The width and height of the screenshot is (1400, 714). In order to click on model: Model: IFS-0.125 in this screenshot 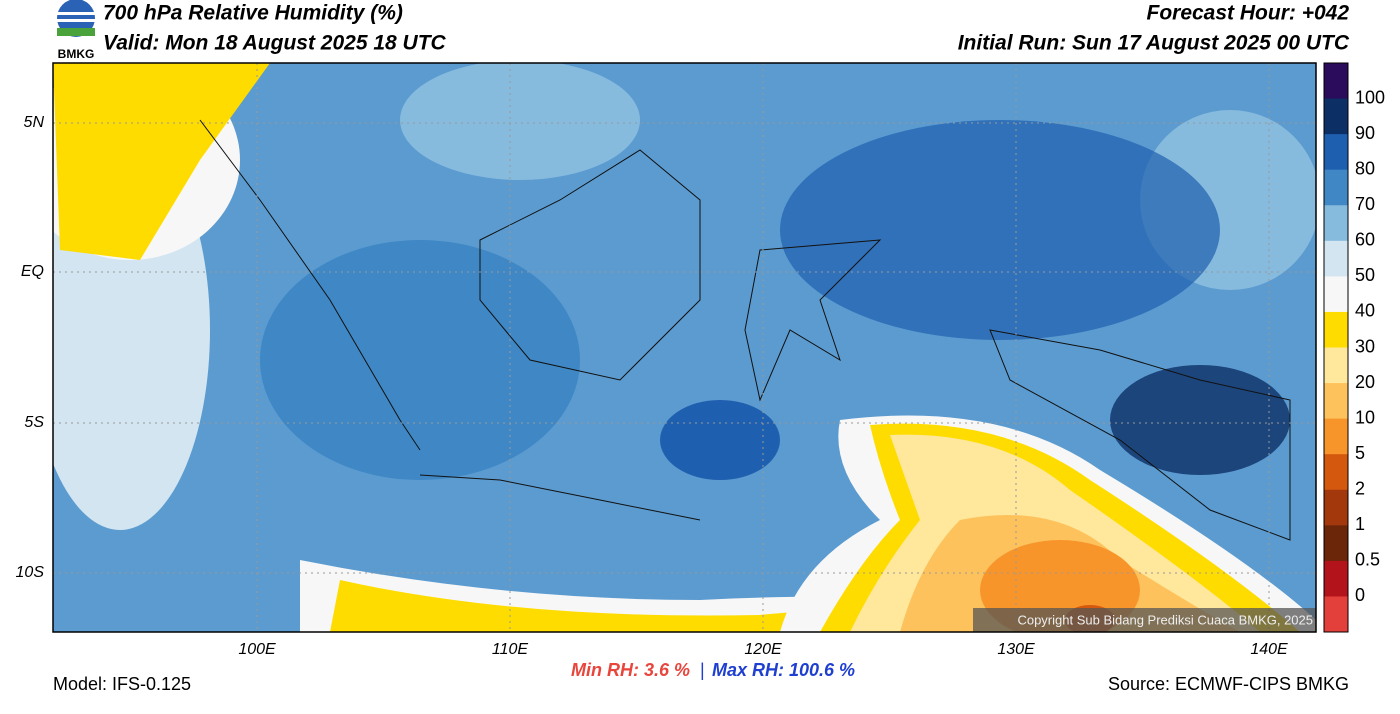, I will do `click(122, 684)`.